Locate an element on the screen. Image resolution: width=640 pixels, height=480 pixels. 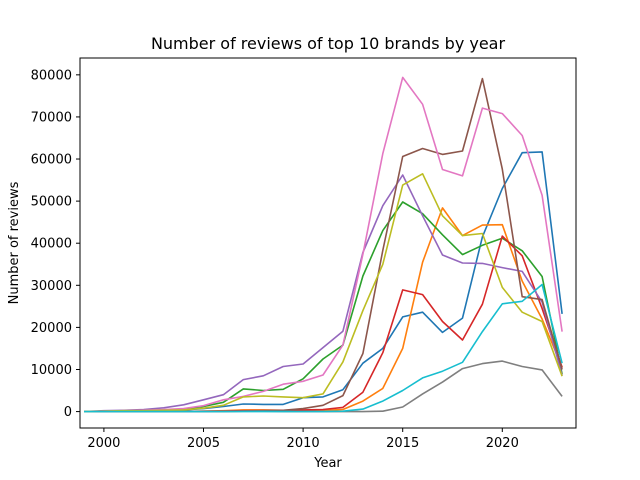
y-tick-label: 10000 is located at coordinates (51, 370).